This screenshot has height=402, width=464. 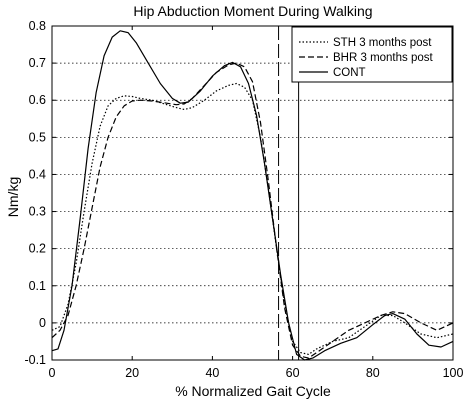 I want to click on x-tick-label: 20, so click(x=132, y=373).